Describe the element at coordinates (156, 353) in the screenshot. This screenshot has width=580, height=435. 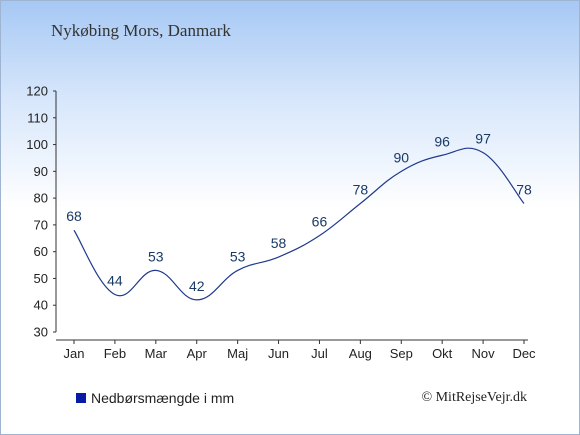
I see `x-tick-label: Mar` at that location.